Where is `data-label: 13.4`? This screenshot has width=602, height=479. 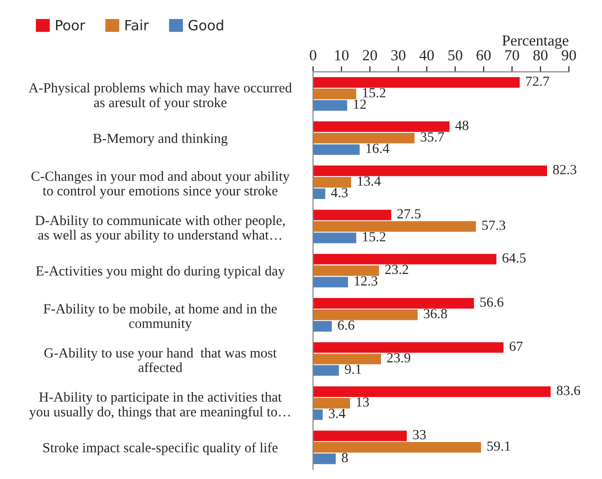 data-label: 13.4 is located at coordinates (369, 181).